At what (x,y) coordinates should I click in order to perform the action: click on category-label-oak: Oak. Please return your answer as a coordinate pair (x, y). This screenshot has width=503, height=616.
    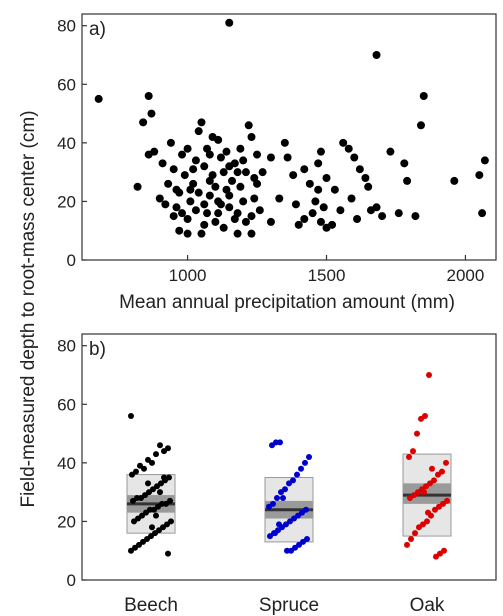
    Looking at the image, I should click on (427, 605).